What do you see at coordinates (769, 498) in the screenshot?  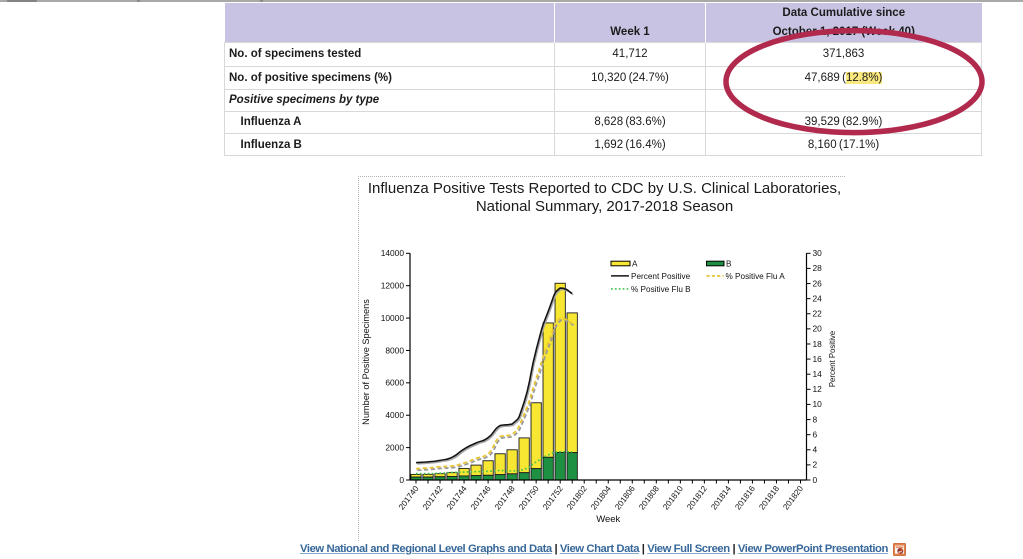 I see `svg-text: 201818` at bounding box center [769, 498].